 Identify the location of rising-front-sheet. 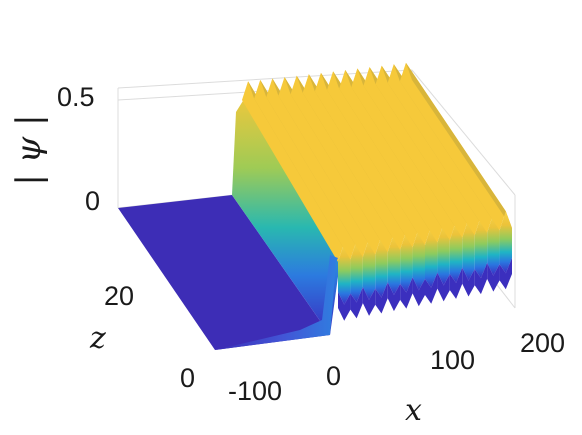
(286, 215).